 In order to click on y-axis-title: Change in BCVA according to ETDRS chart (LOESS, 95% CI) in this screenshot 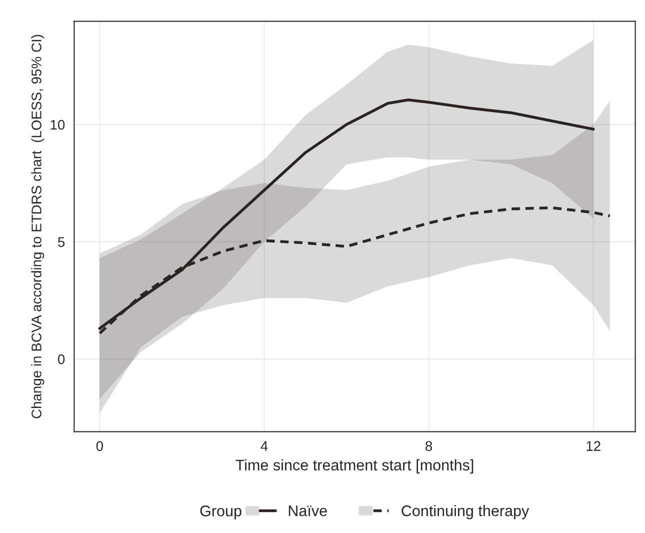, I will do `click(37, 226)`.